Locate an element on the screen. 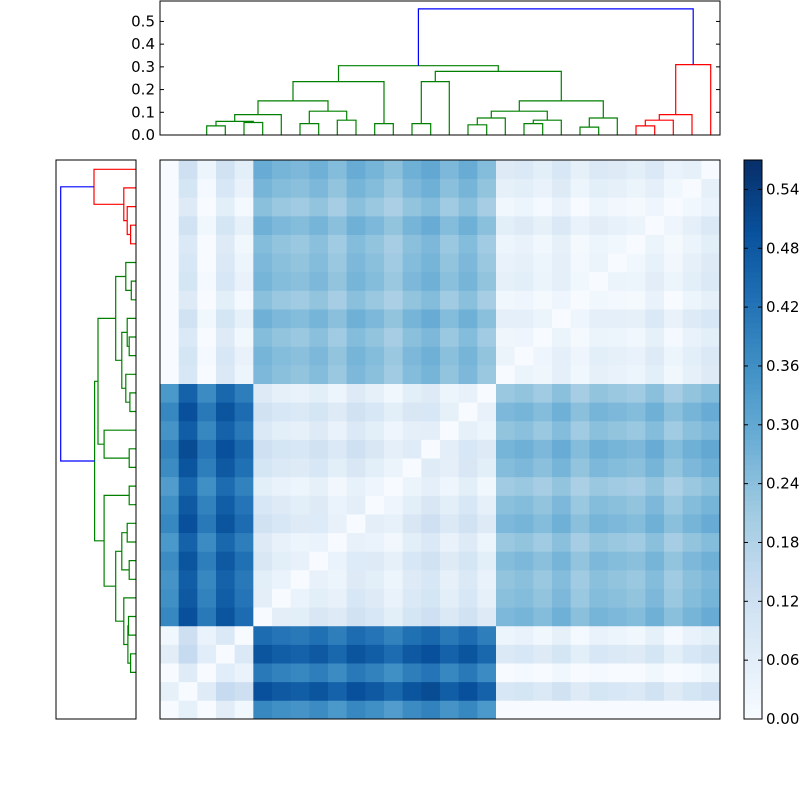  top-dendrogram-y-tick-label: 0.3 is located at coordinates (143, 67).